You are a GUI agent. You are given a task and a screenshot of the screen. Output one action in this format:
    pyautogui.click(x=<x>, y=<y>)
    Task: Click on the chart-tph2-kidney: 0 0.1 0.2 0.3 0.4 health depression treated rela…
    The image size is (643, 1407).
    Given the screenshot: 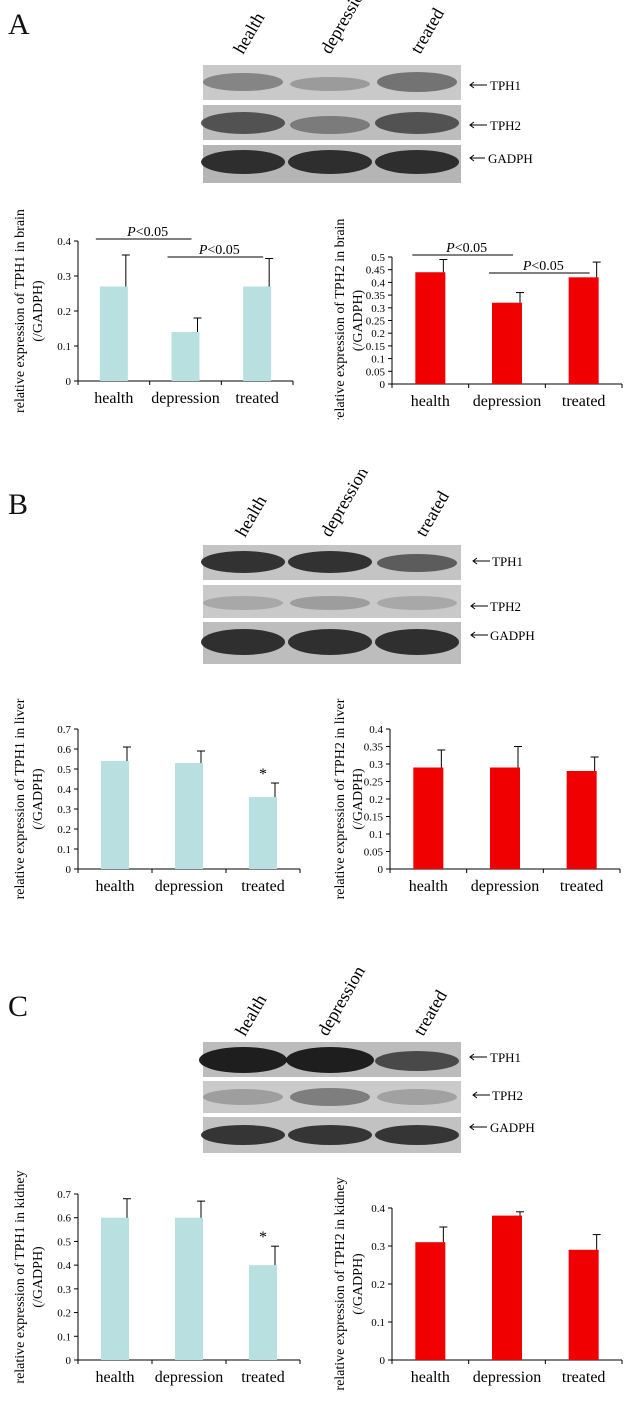 What is the action you would take?
    pyautogui.click(x=478, y=1284)
    